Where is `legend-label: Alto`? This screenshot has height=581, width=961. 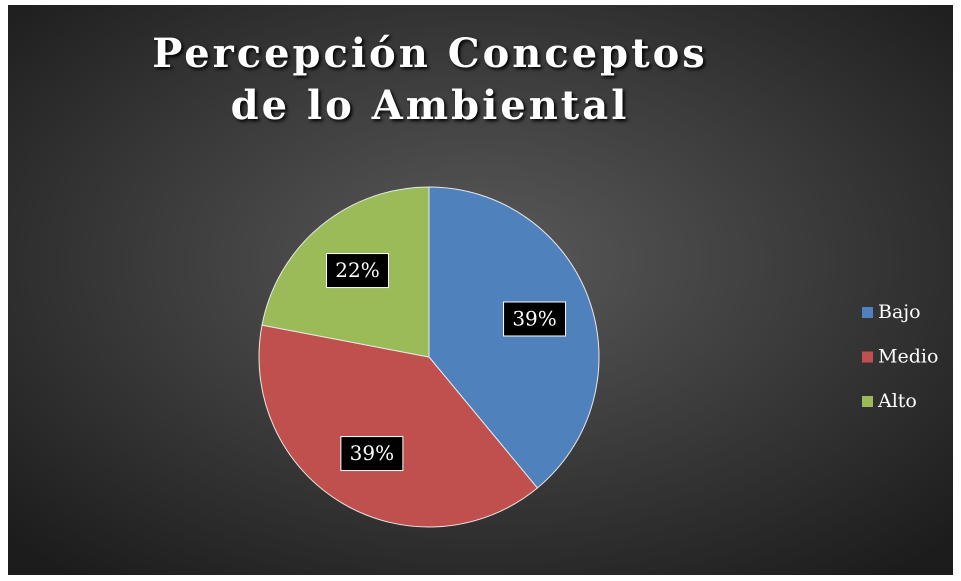
legend-label: Alto is located at coordinates (897, 401).